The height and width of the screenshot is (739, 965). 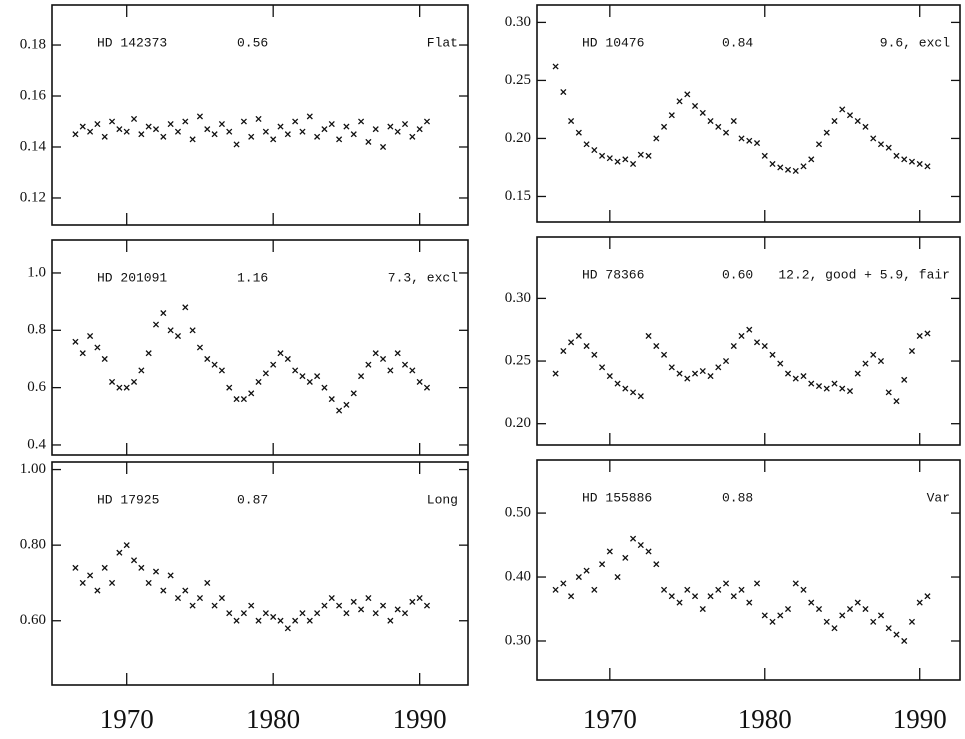 What do you see at coordinates (613, 42) in the screenshot?
I see `annotation: HD 10476` at bounding box center [613, 42].